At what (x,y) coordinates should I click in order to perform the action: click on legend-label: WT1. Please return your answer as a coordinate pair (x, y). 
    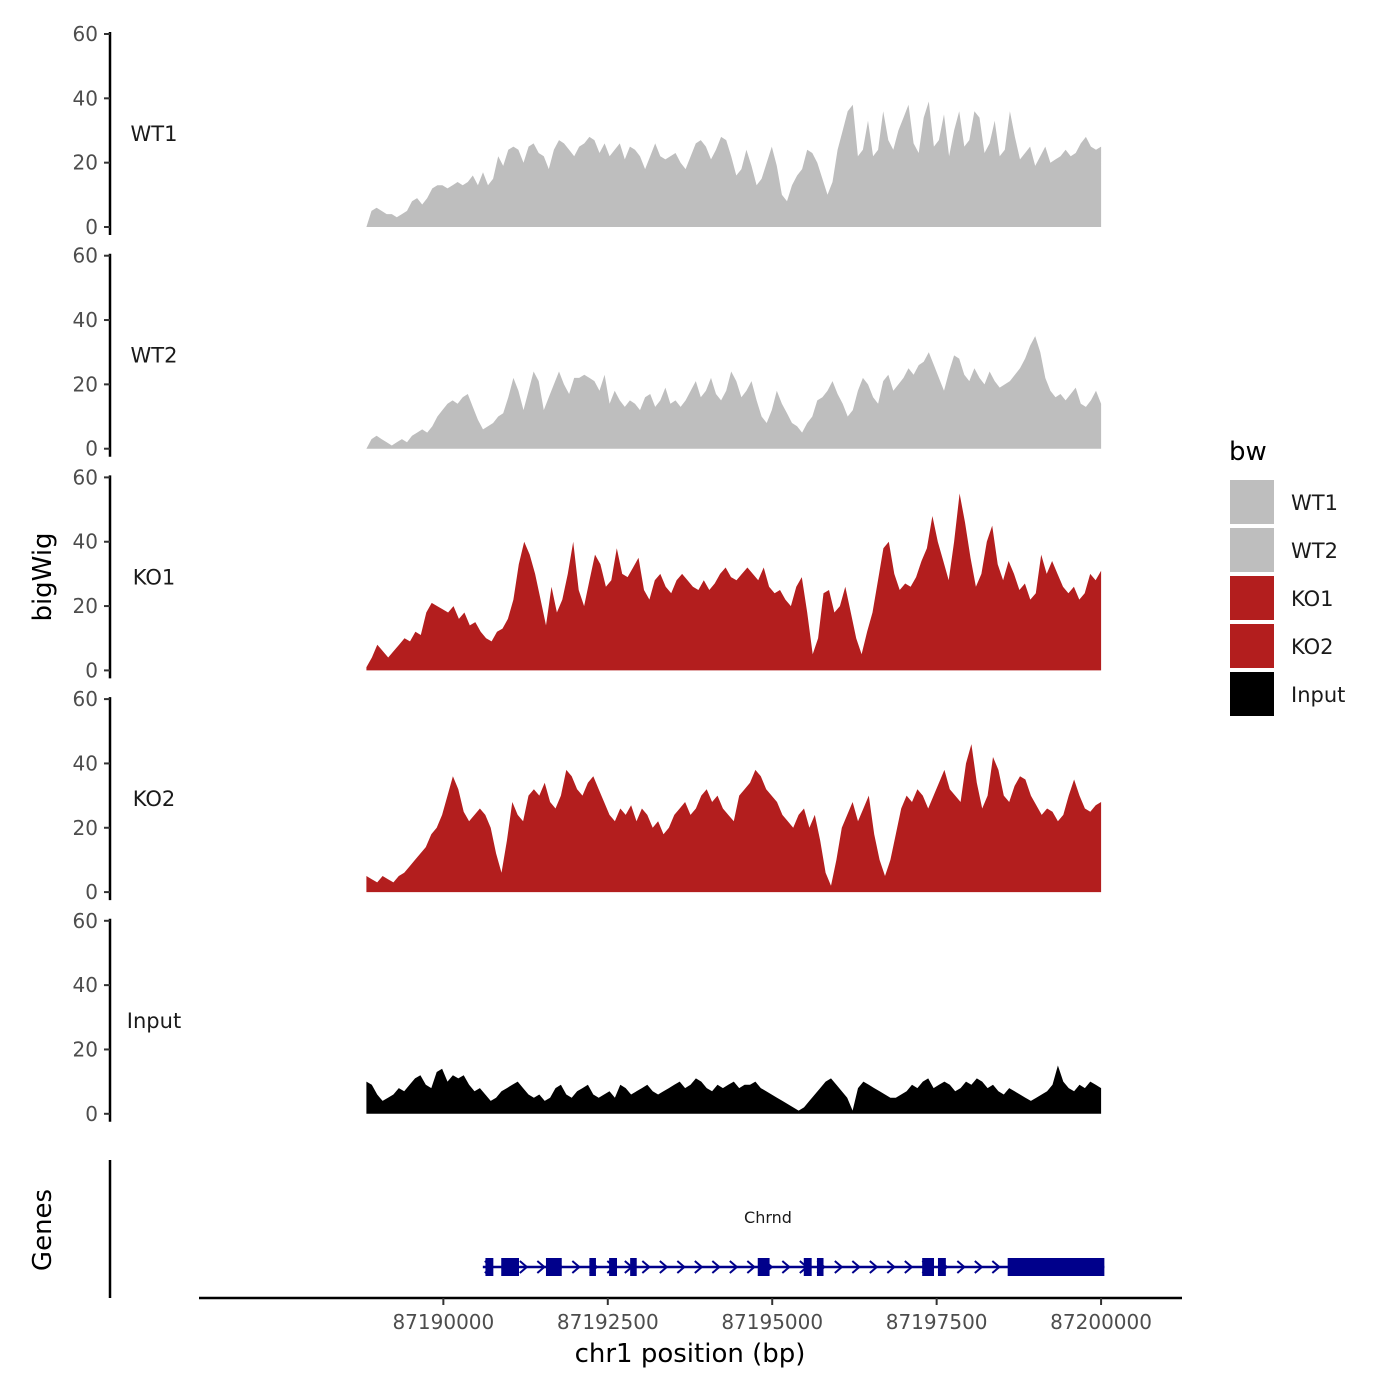
    Looking at the image, I should click on (1314, 503).